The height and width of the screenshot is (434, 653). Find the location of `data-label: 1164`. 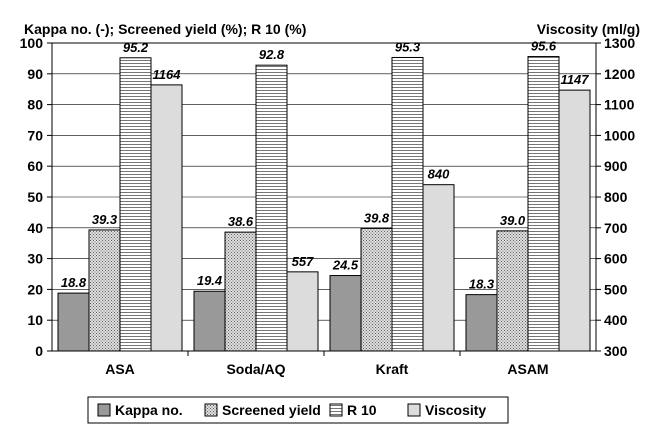

data-label: 1164 is located at coordinates (167, 74).